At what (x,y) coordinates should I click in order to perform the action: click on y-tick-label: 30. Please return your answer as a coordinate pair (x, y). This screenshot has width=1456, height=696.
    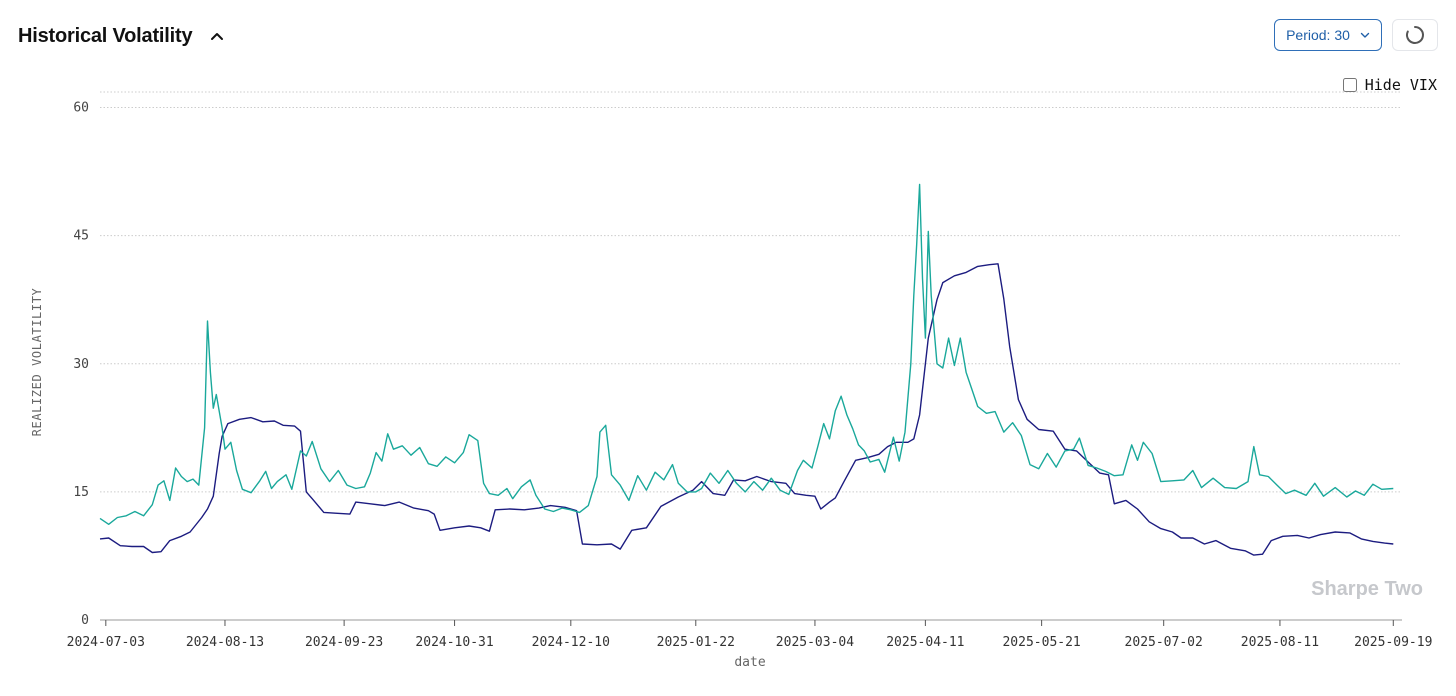
    Looking at the image, I should click on (81, 364).